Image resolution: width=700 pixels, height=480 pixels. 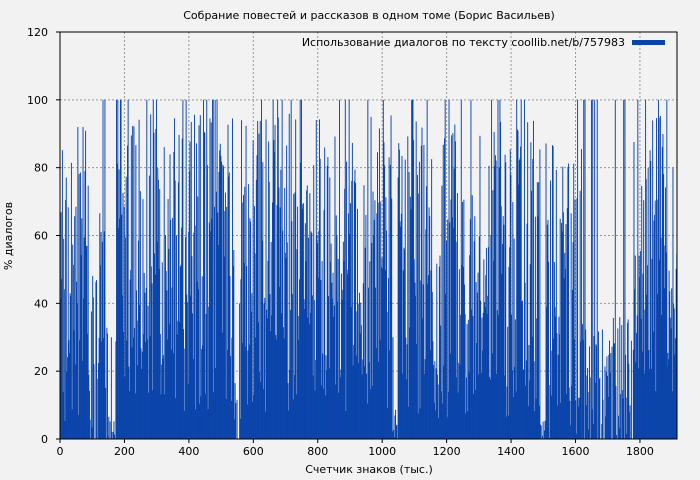 What do you see at coordinates (576, 451) in the screenshot?
I see `x-tick-label: 1600` at bounding box center [576, 451].